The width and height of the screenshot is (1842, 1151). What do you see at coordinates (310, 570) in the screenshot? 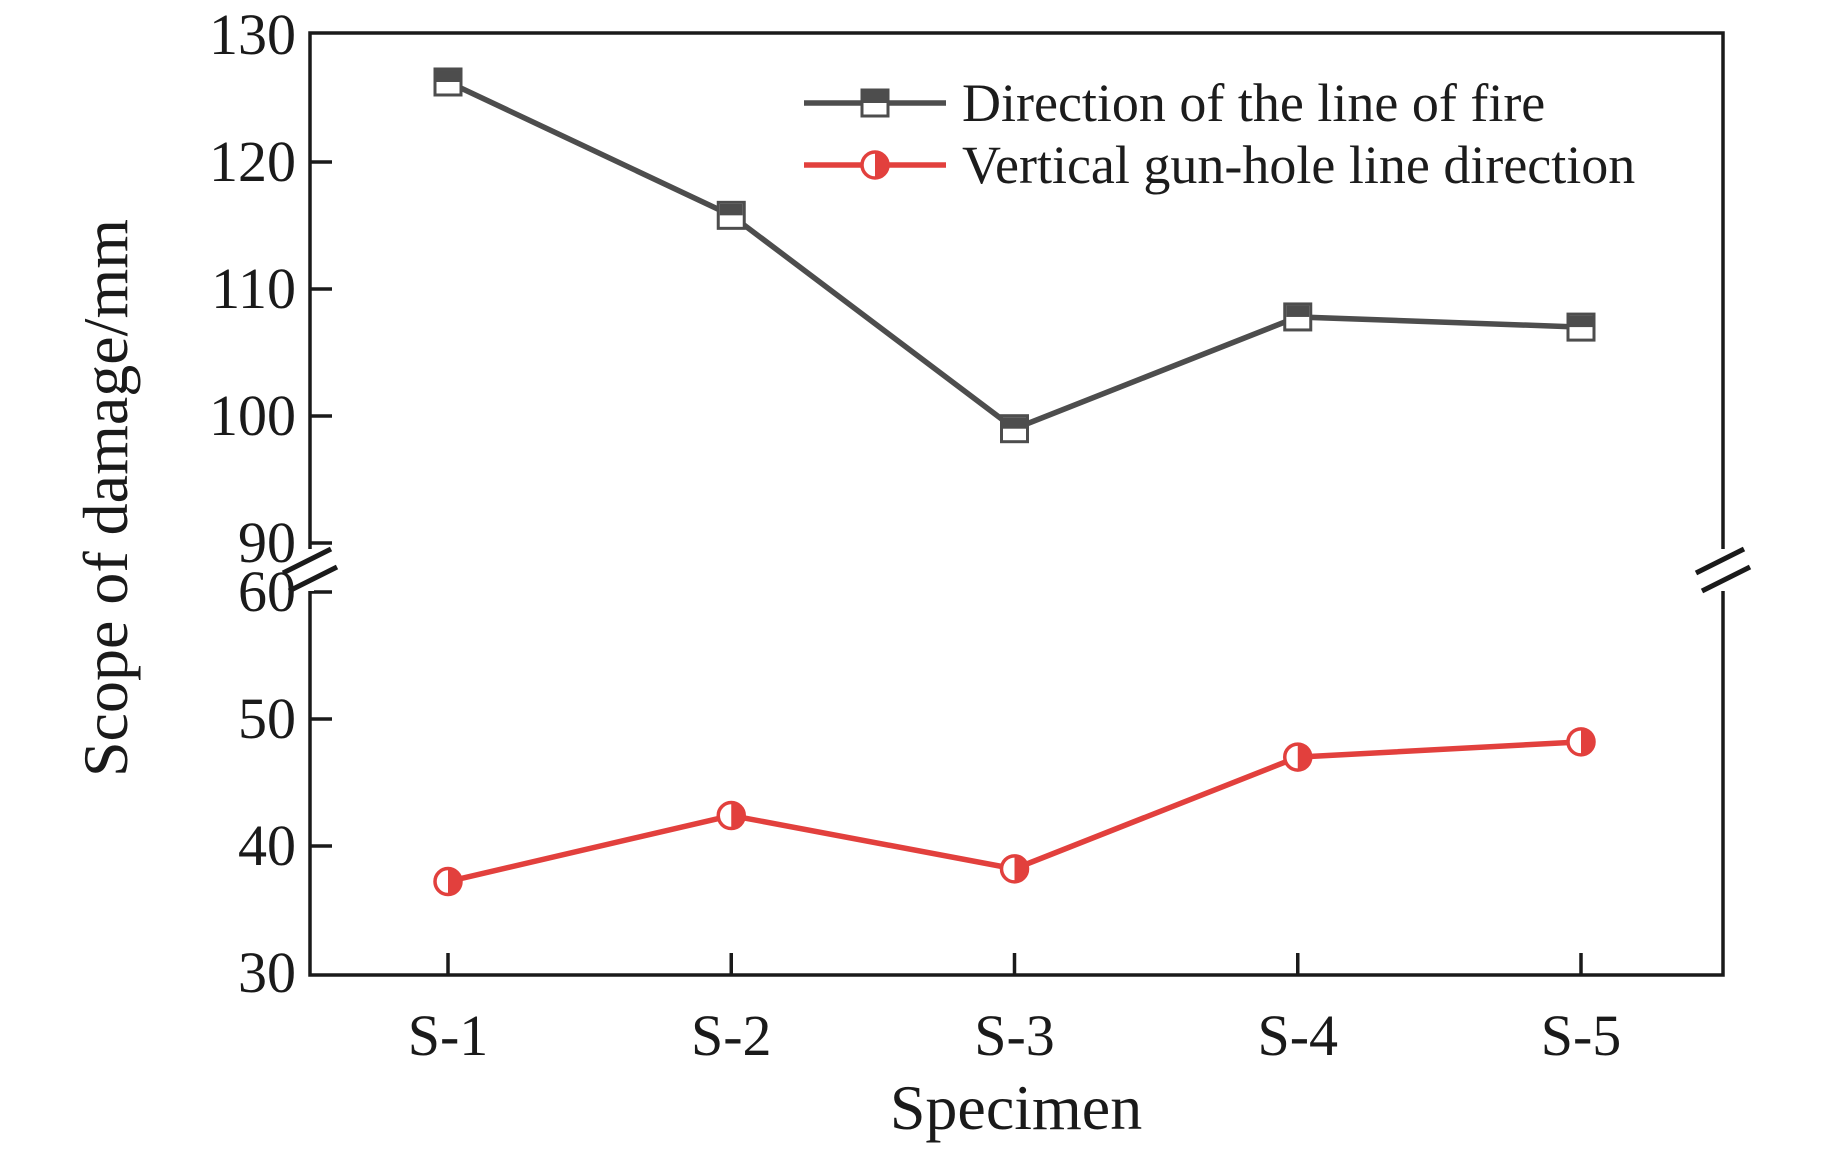
I see `axis-break-gap-left` at bounding box center [310, 570].